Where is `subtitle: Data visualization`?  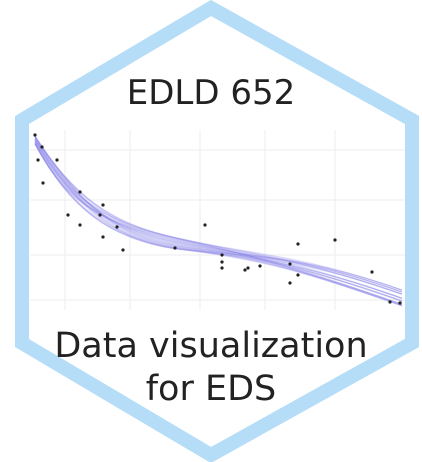 subtitle: Data visualization is located at coordinates (210, 346).